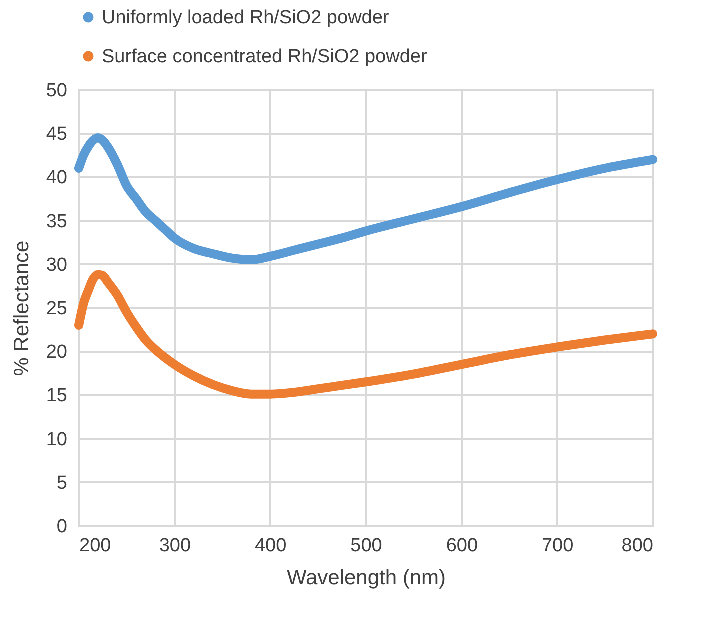 Image resolution: width=701 pixels, height=638 pixels. What do you see at coordinates (57, 221) in the screenshot?
I see `y-tick-label: 35` at bounding box center [57, 221].